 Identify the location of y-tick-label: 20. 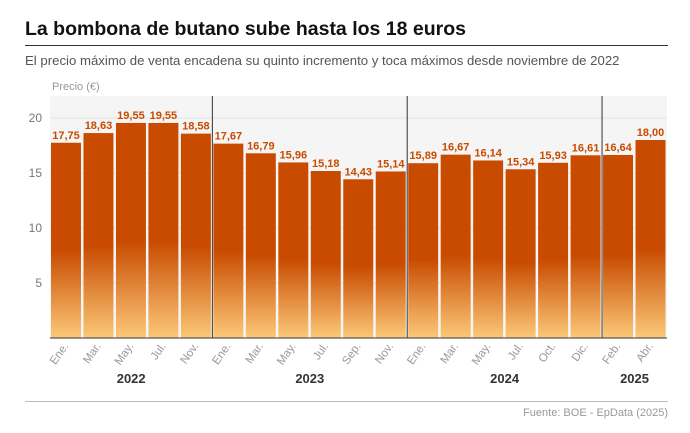
(36, 118).